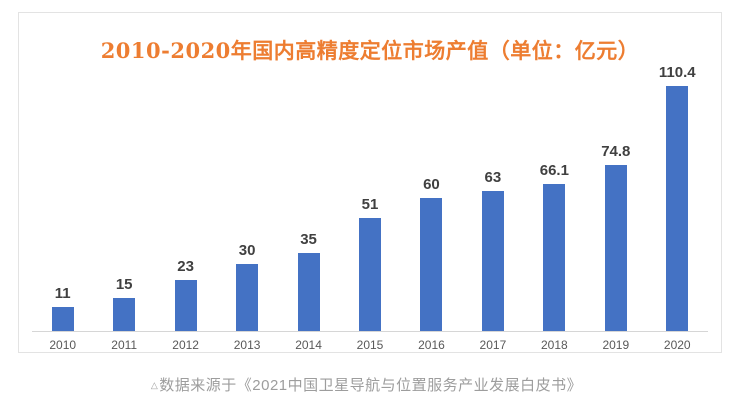 Image resolution: width=733 pixels, height=400 pixels. Describe the element at coordinates (154, 385) in the screenshot. I see `triangle-marker-icon: △` at that location.